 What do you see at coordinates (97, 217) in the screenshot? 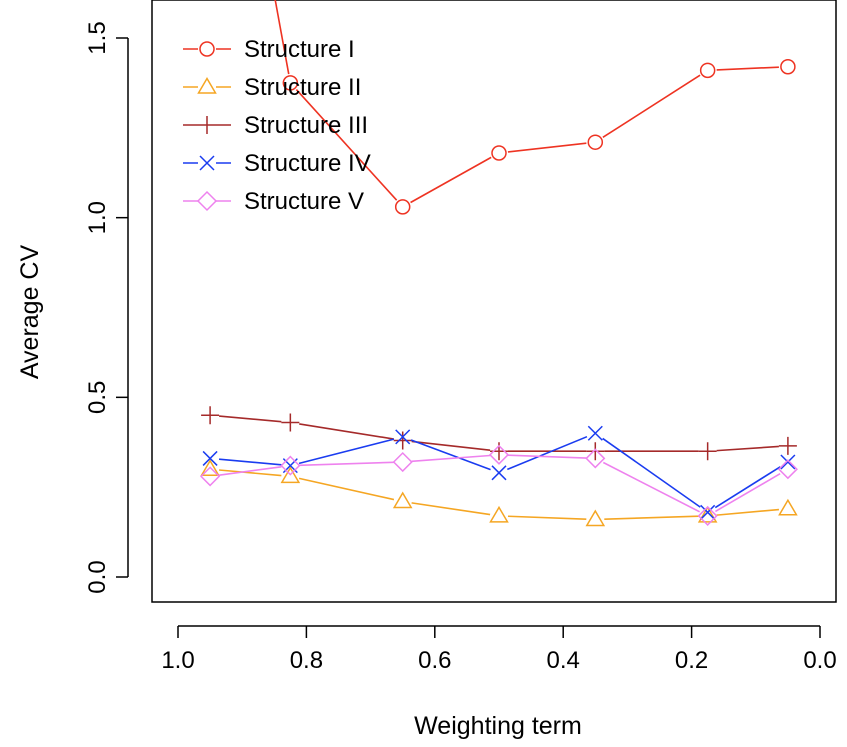
I see `y-tick-label: 1.0` at bounding box center [97, 217].